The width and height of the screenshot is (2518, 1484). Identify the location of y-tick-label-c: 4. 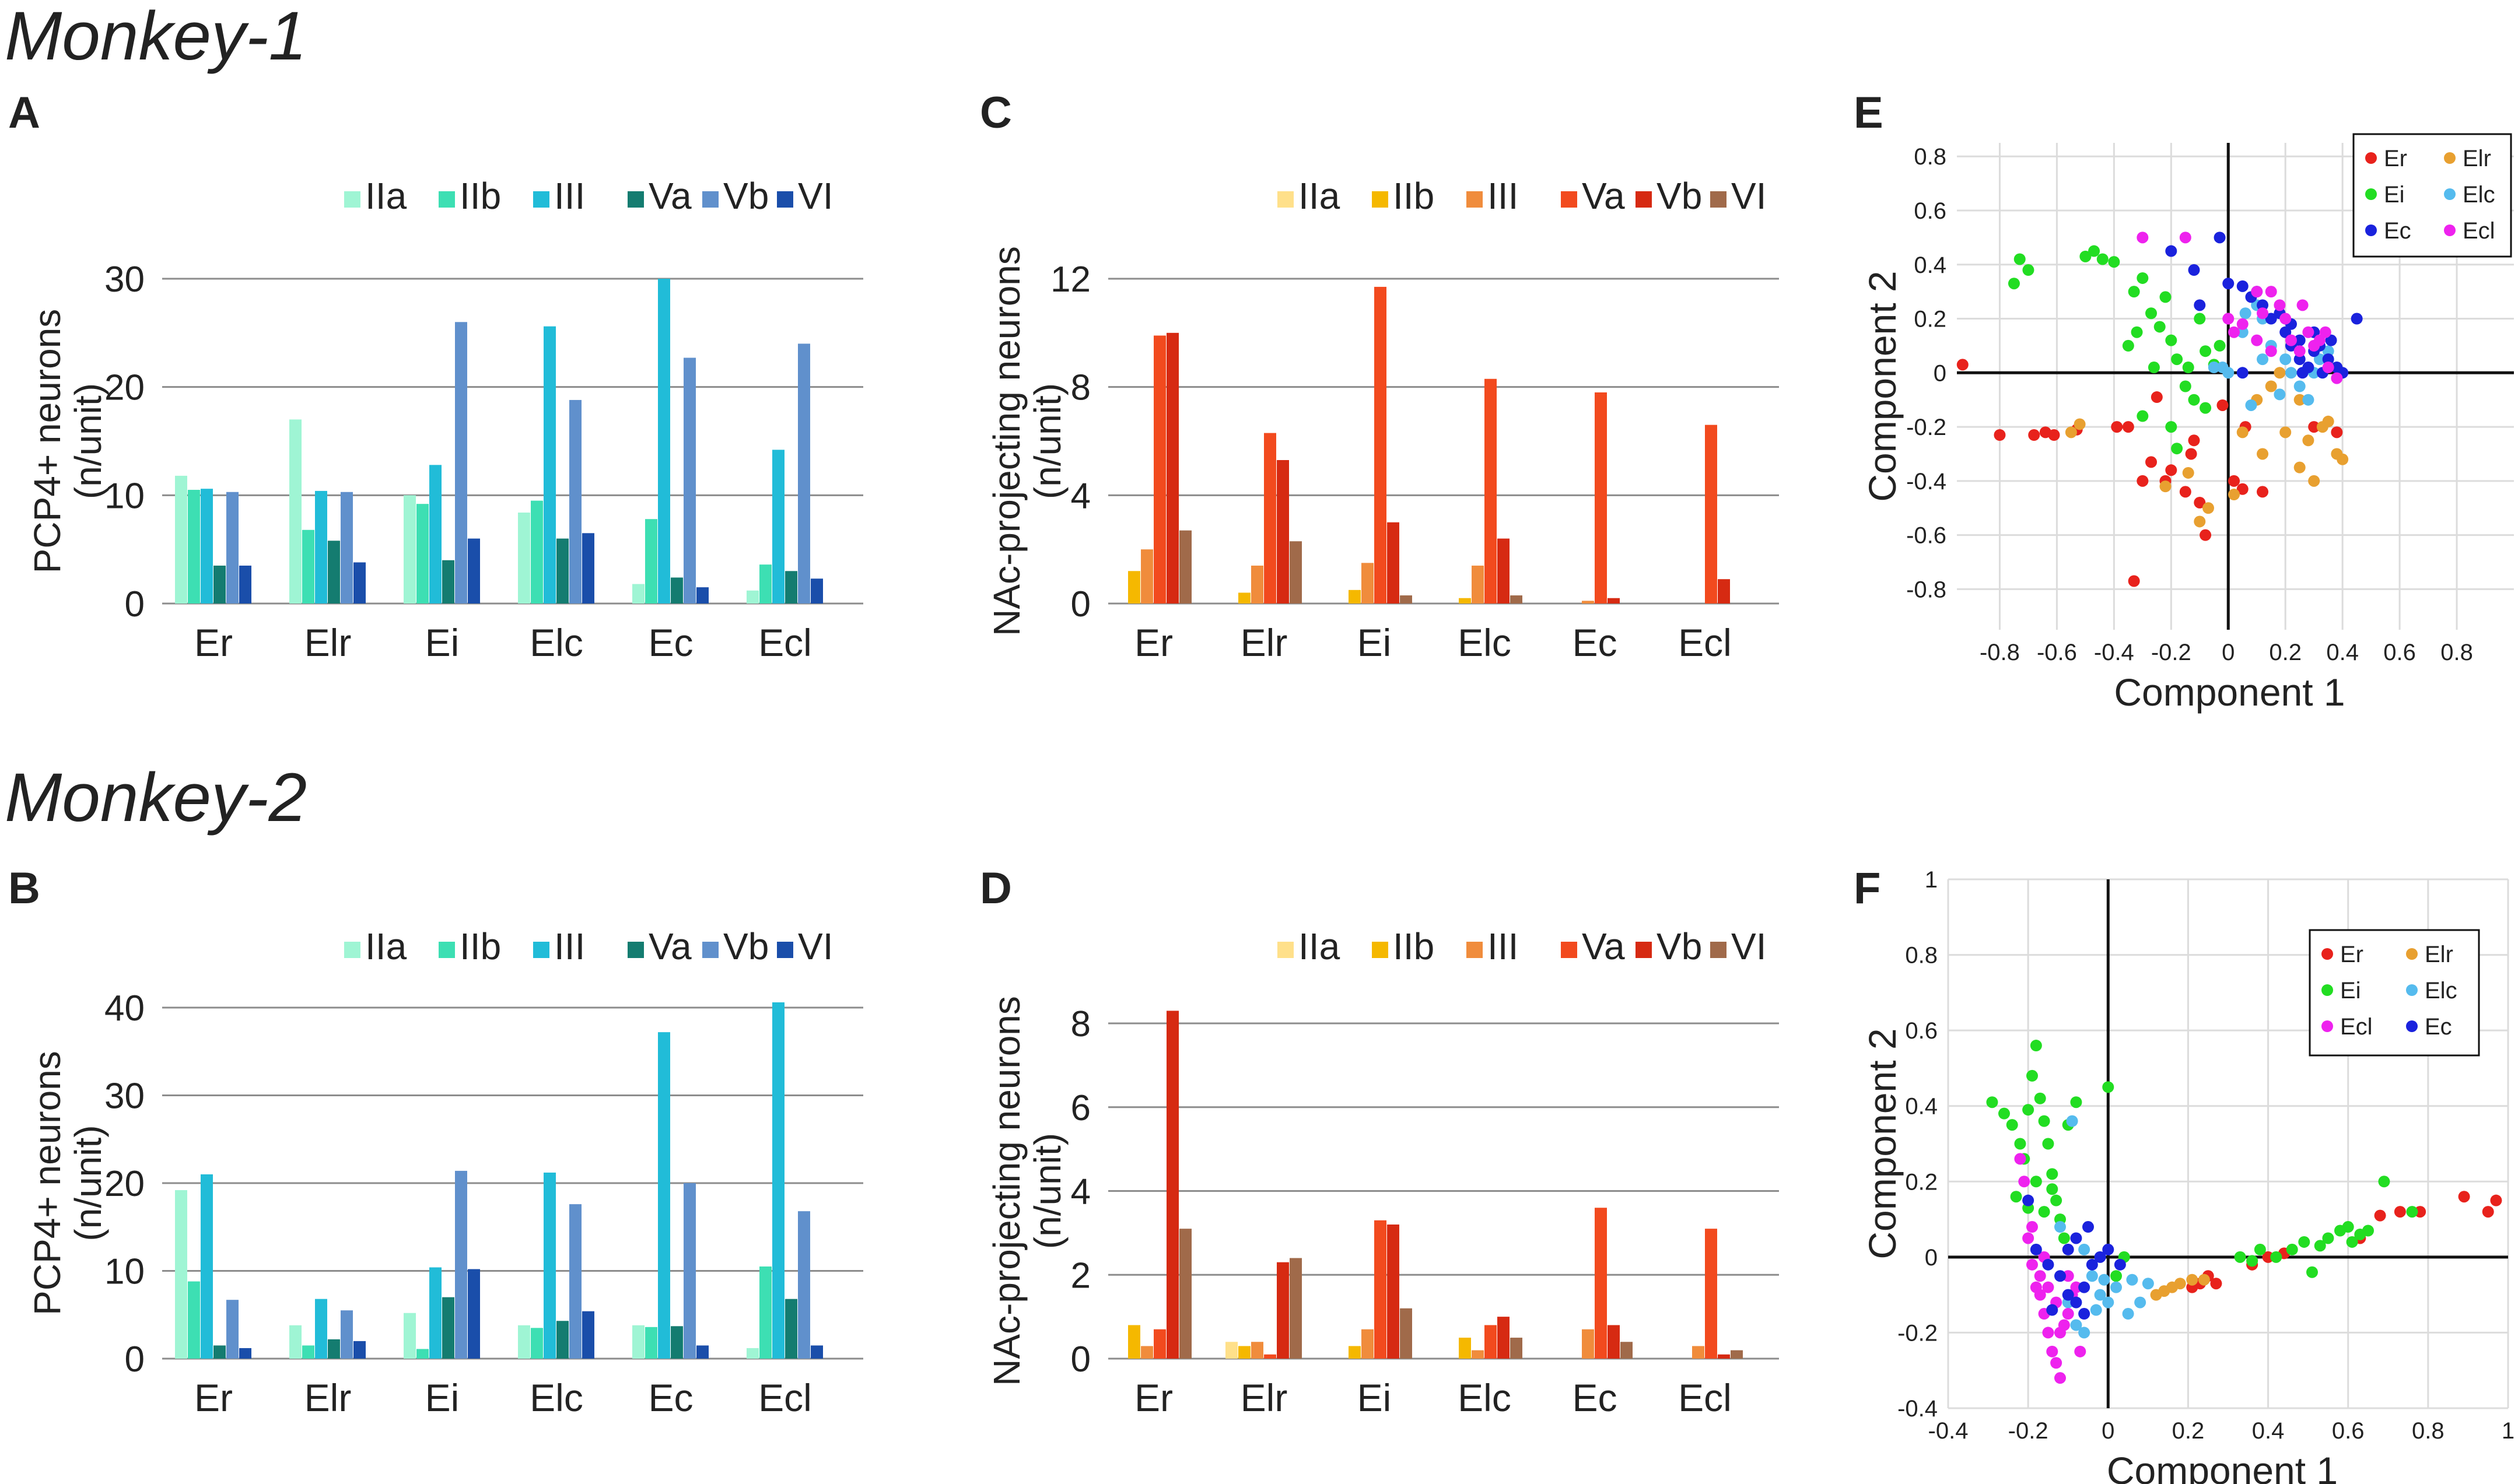
(1081, 496).